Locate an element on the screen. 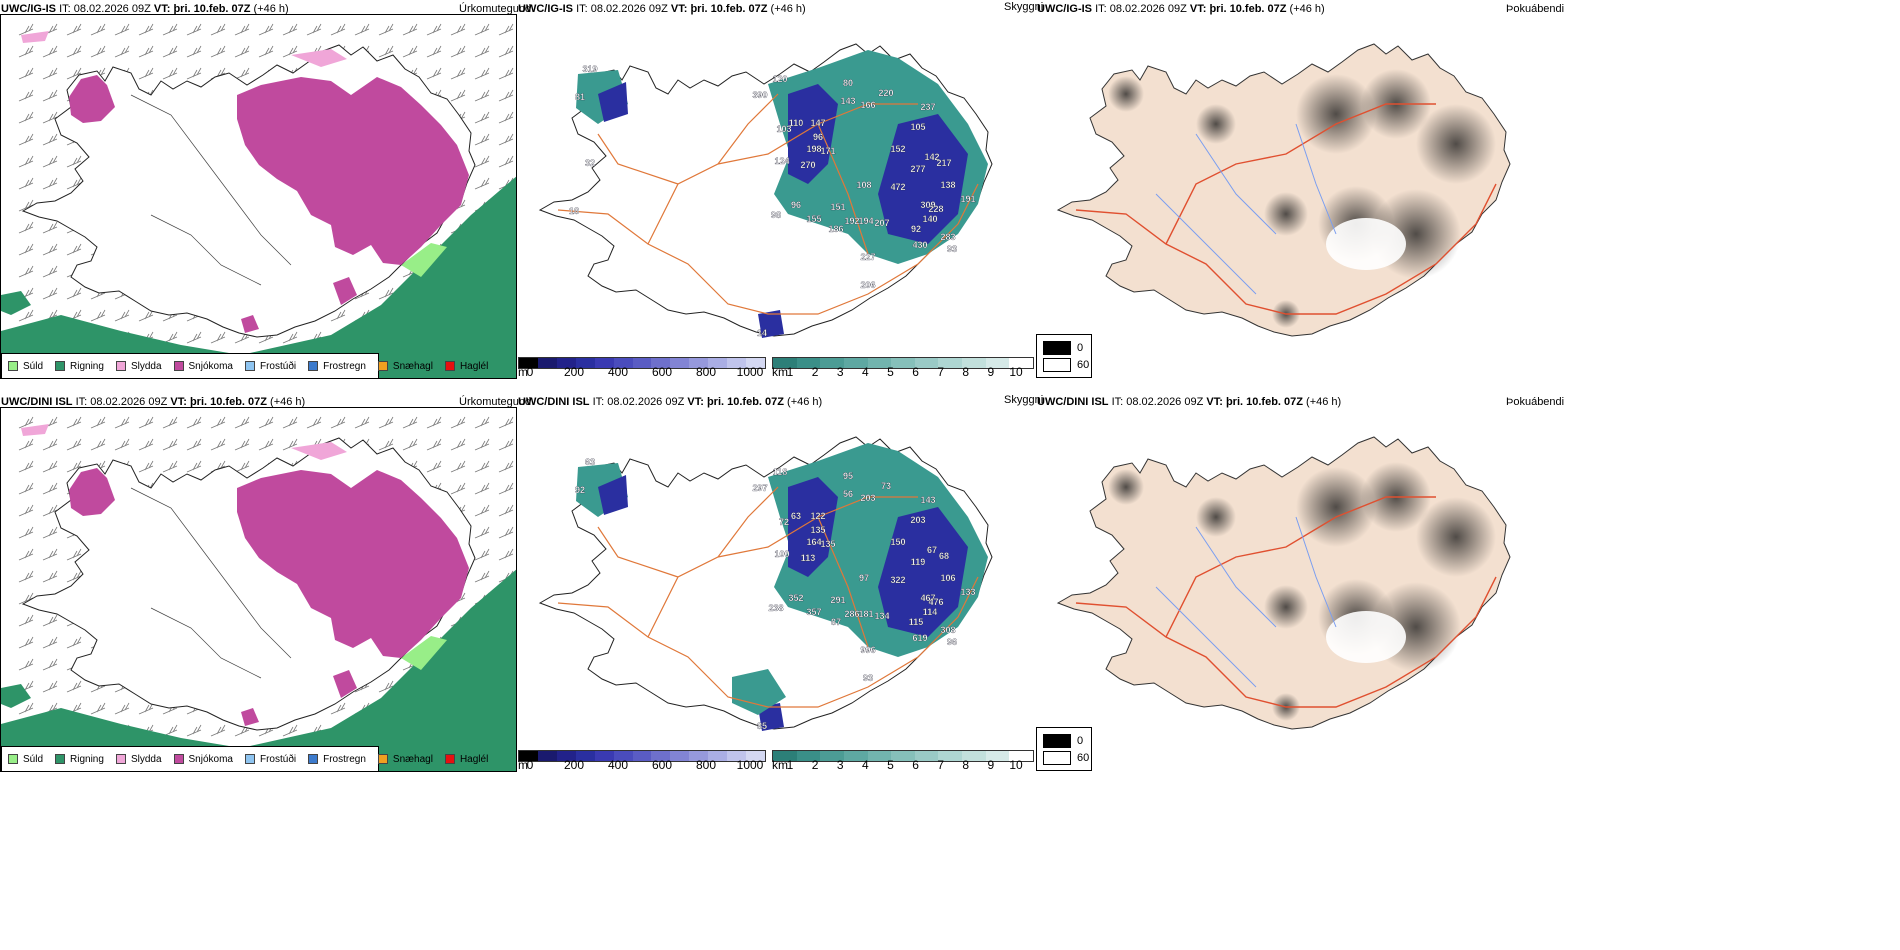 The width and height of the screenshot is (1900, 950). height-ticks: 0 200 400 600 800 1000 is located at coordinates (645, 765).